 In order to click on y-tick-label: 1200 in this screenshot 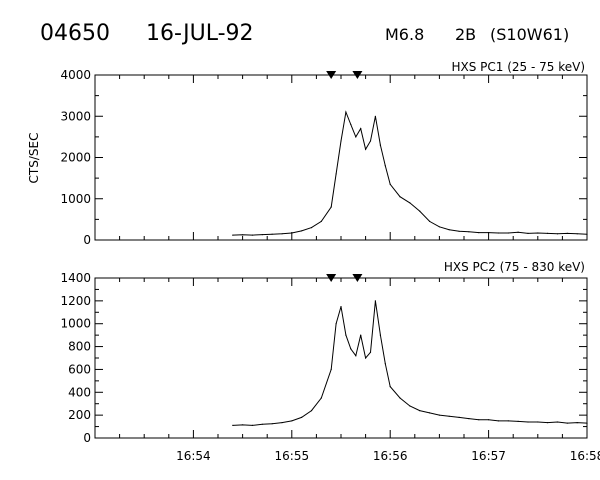, I will do `click(75, 301)`.